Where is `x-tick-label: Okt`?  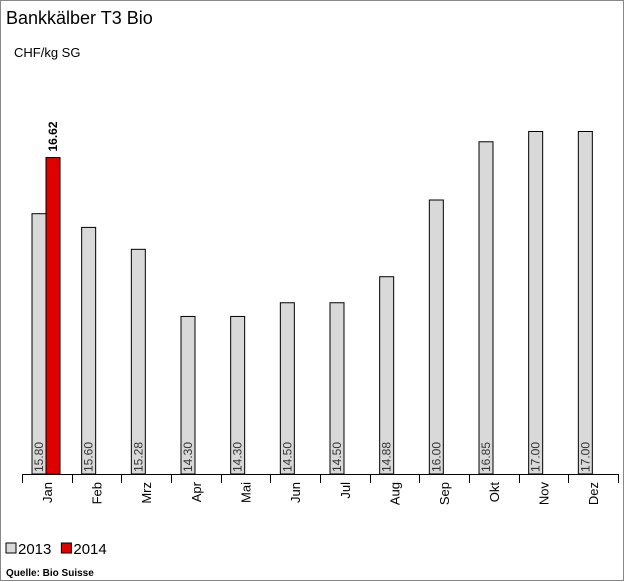 x-tick-label: Okt is located at coordinates (494, 492).